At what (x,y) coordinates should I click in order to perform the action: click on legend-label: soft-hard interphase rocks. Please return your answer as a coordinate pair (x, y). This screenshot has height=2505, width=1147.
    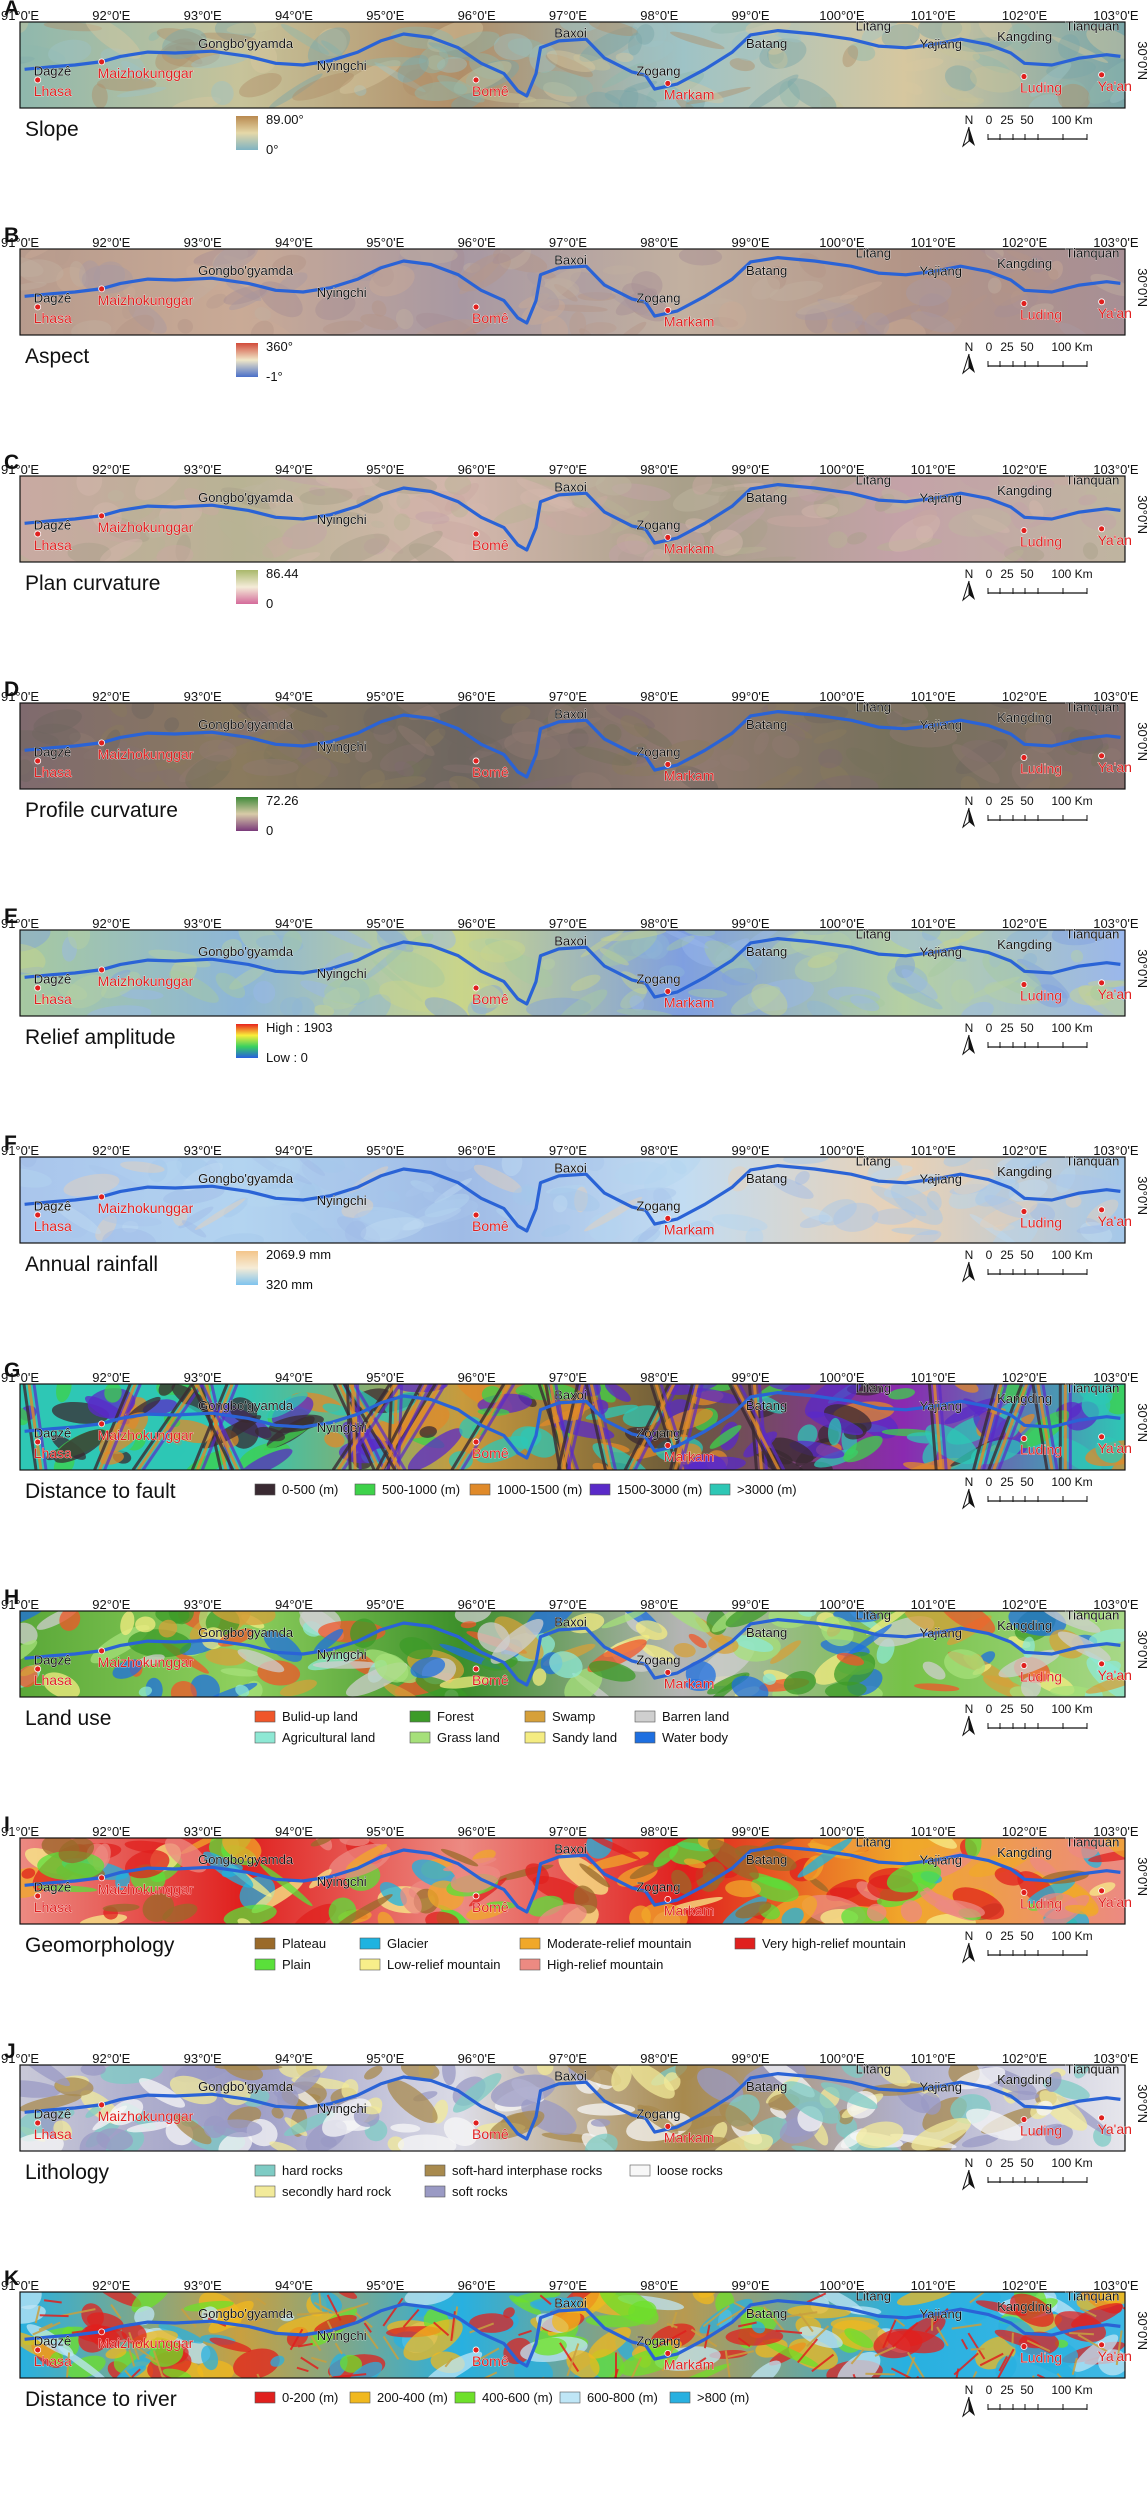
    Looking at the image, I should click on (527, 2170).